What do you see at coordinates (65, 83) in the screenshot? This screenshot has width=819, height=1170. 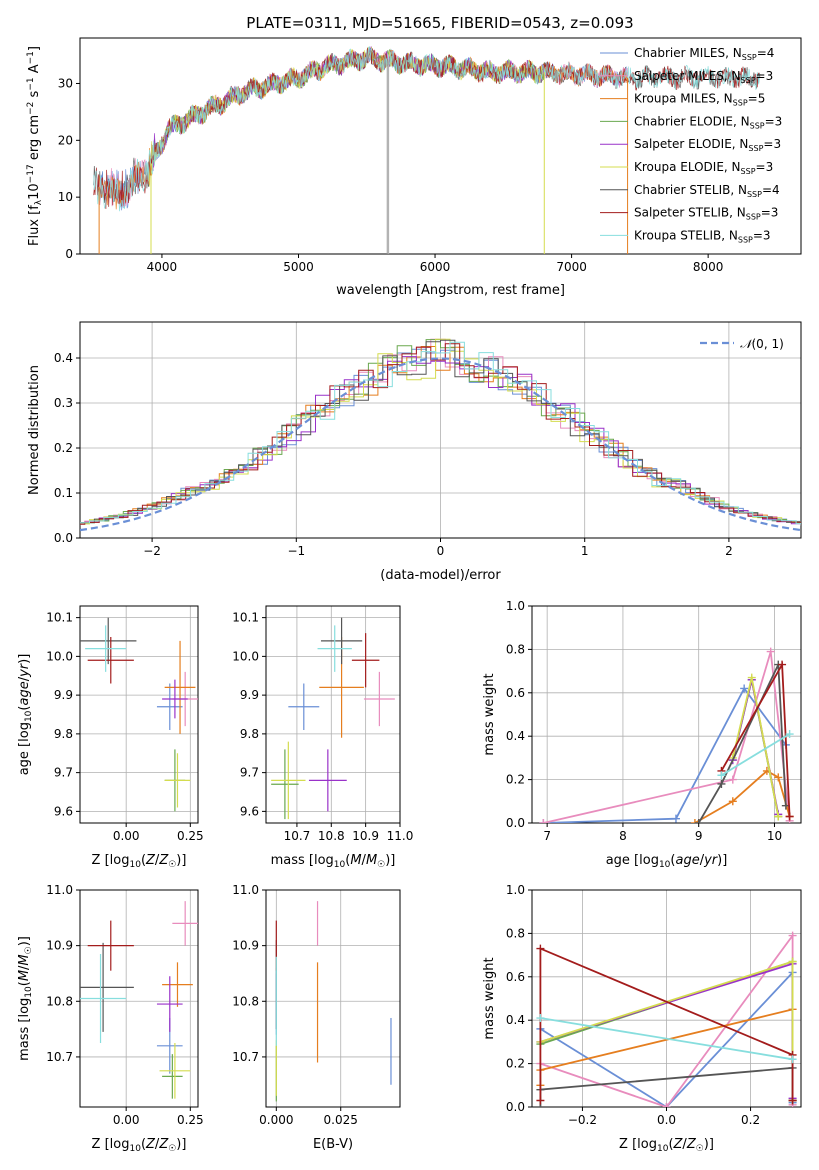 I see `y-tick-label: 30` at bounding box center [65, 83].